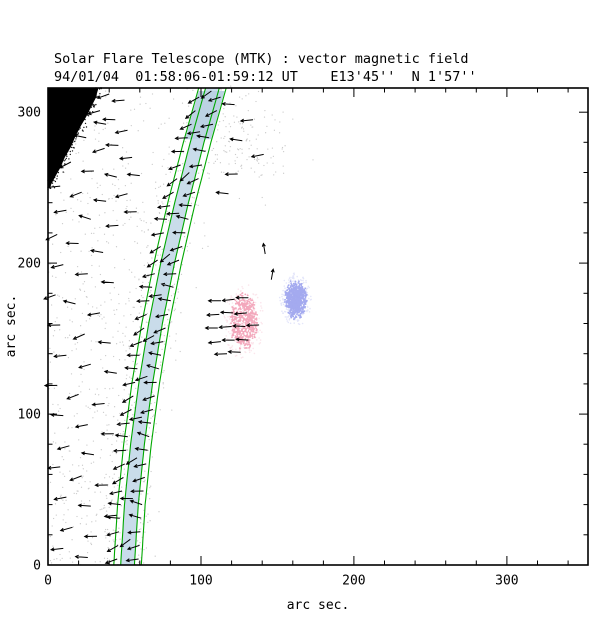 Image resolution: width=612 pixels, height=622 pixels. Describe the element at coordinates (29, 113) in the screenshot. I see `y-tick-label: 300` at that location.